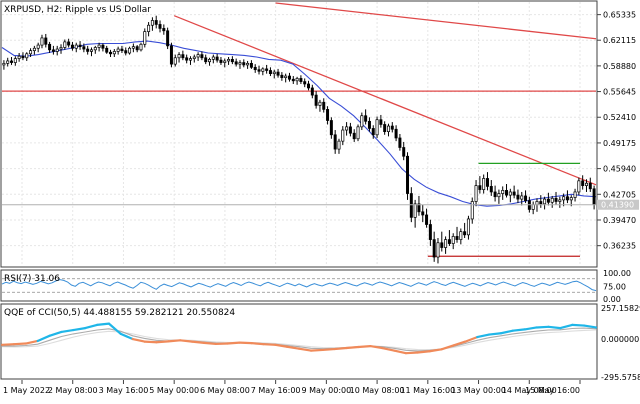 The width and height of the screenshot is (640, 404). I want to click on price-tick-label: 0.45940, so click(619, 169).